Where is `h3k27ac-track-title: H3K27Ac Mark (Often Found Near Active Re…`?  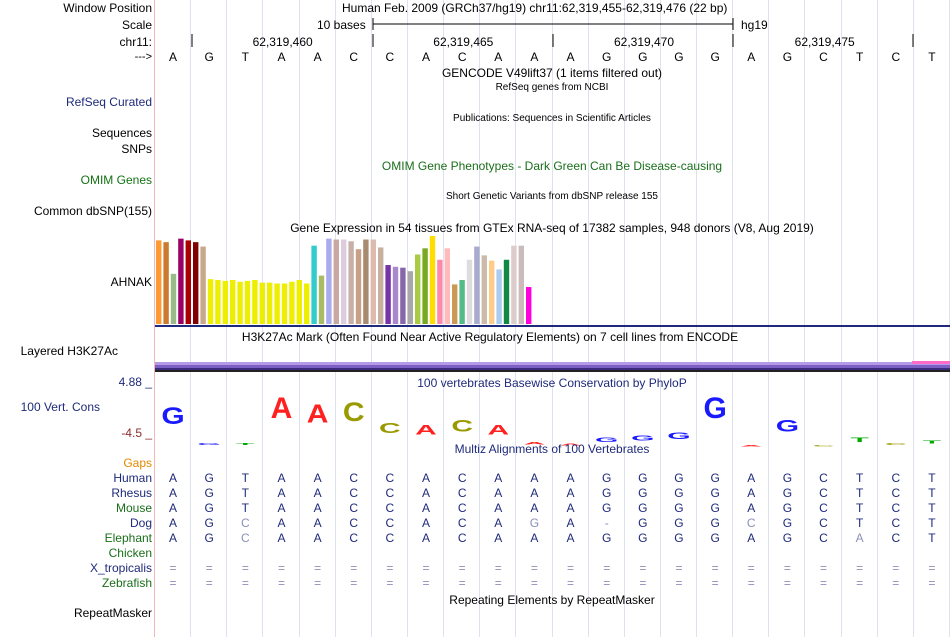
h3k27ac-track-title: H3K27Ac Mark (Often Found Near Active Re… is located at coordinates (490, 337).